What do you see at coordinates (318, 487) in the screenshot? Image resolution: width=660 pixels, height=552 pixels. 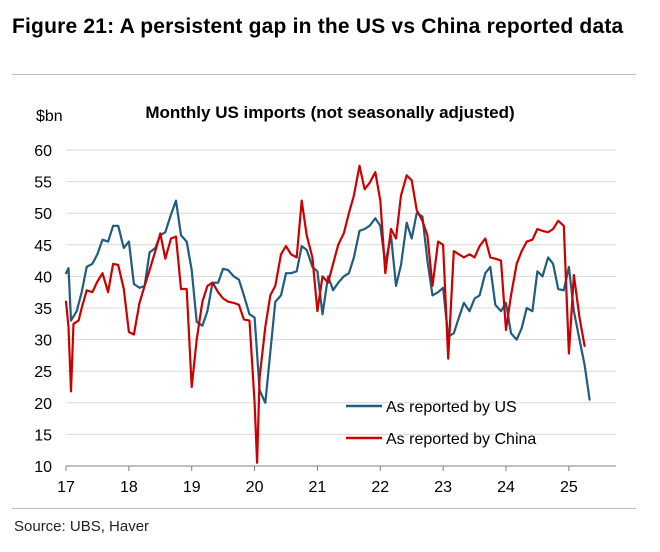 I see `x-tick-label-21: 21` at bounding box center [318, 487].